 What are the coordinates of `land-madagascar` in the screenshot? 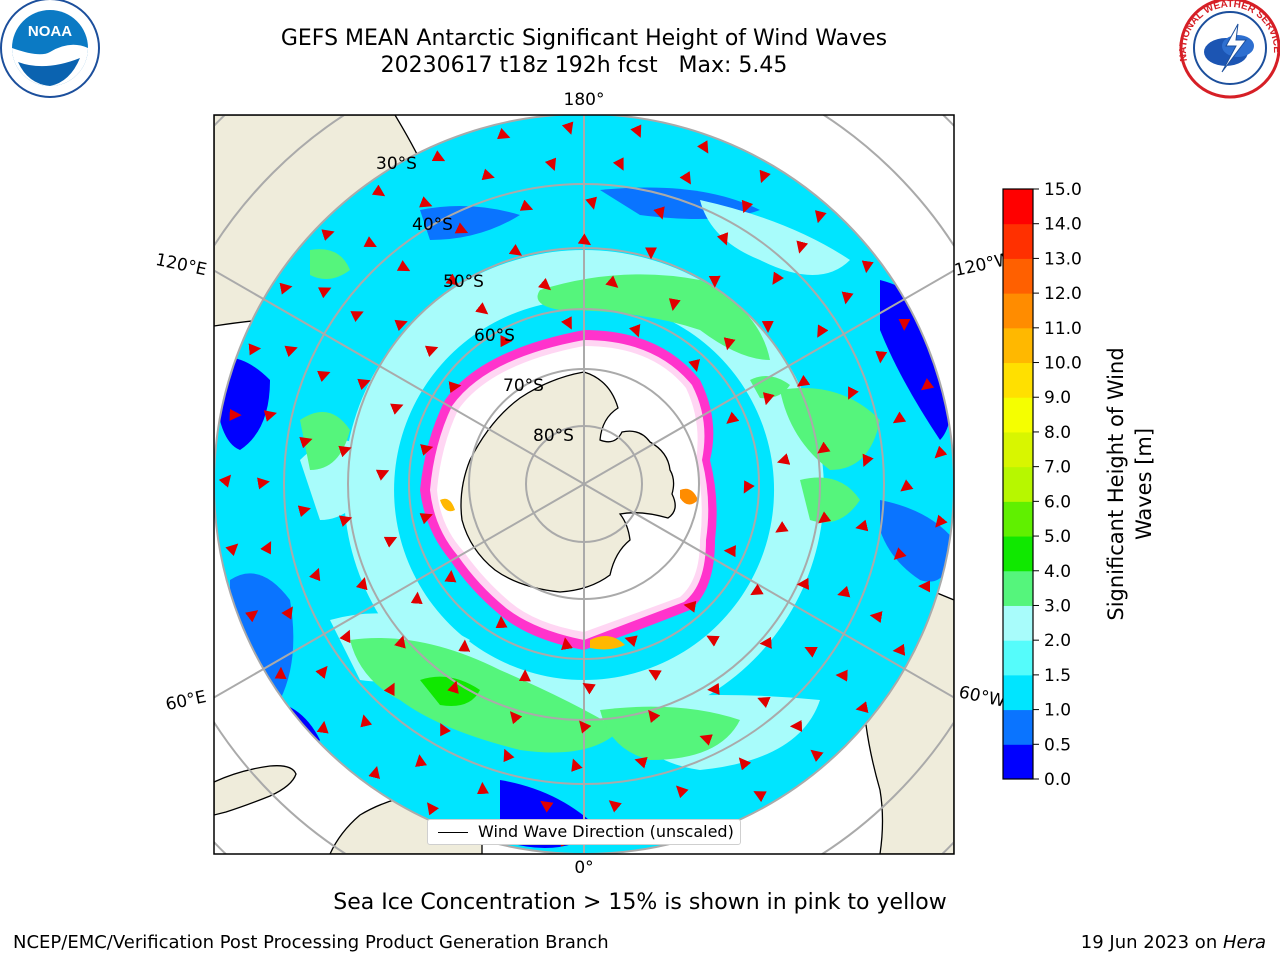 It's located at (255, 790).